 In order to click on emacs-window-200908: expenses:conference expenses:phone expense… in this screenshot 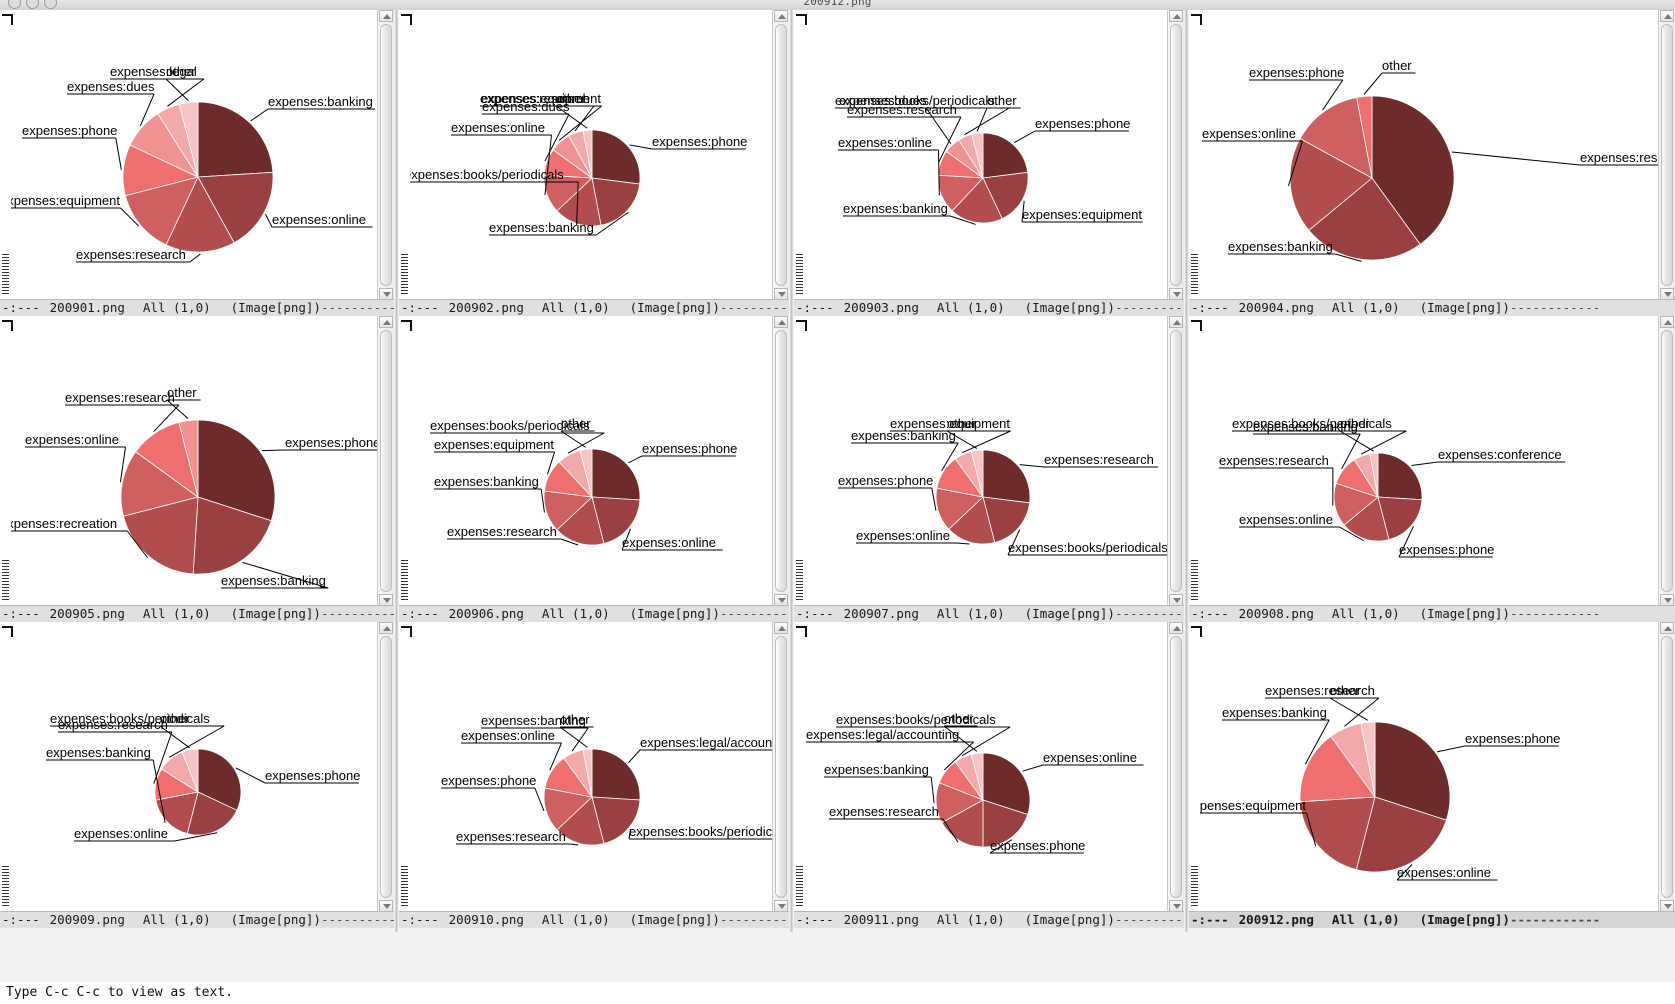, I will do `click(1432, 469)`.